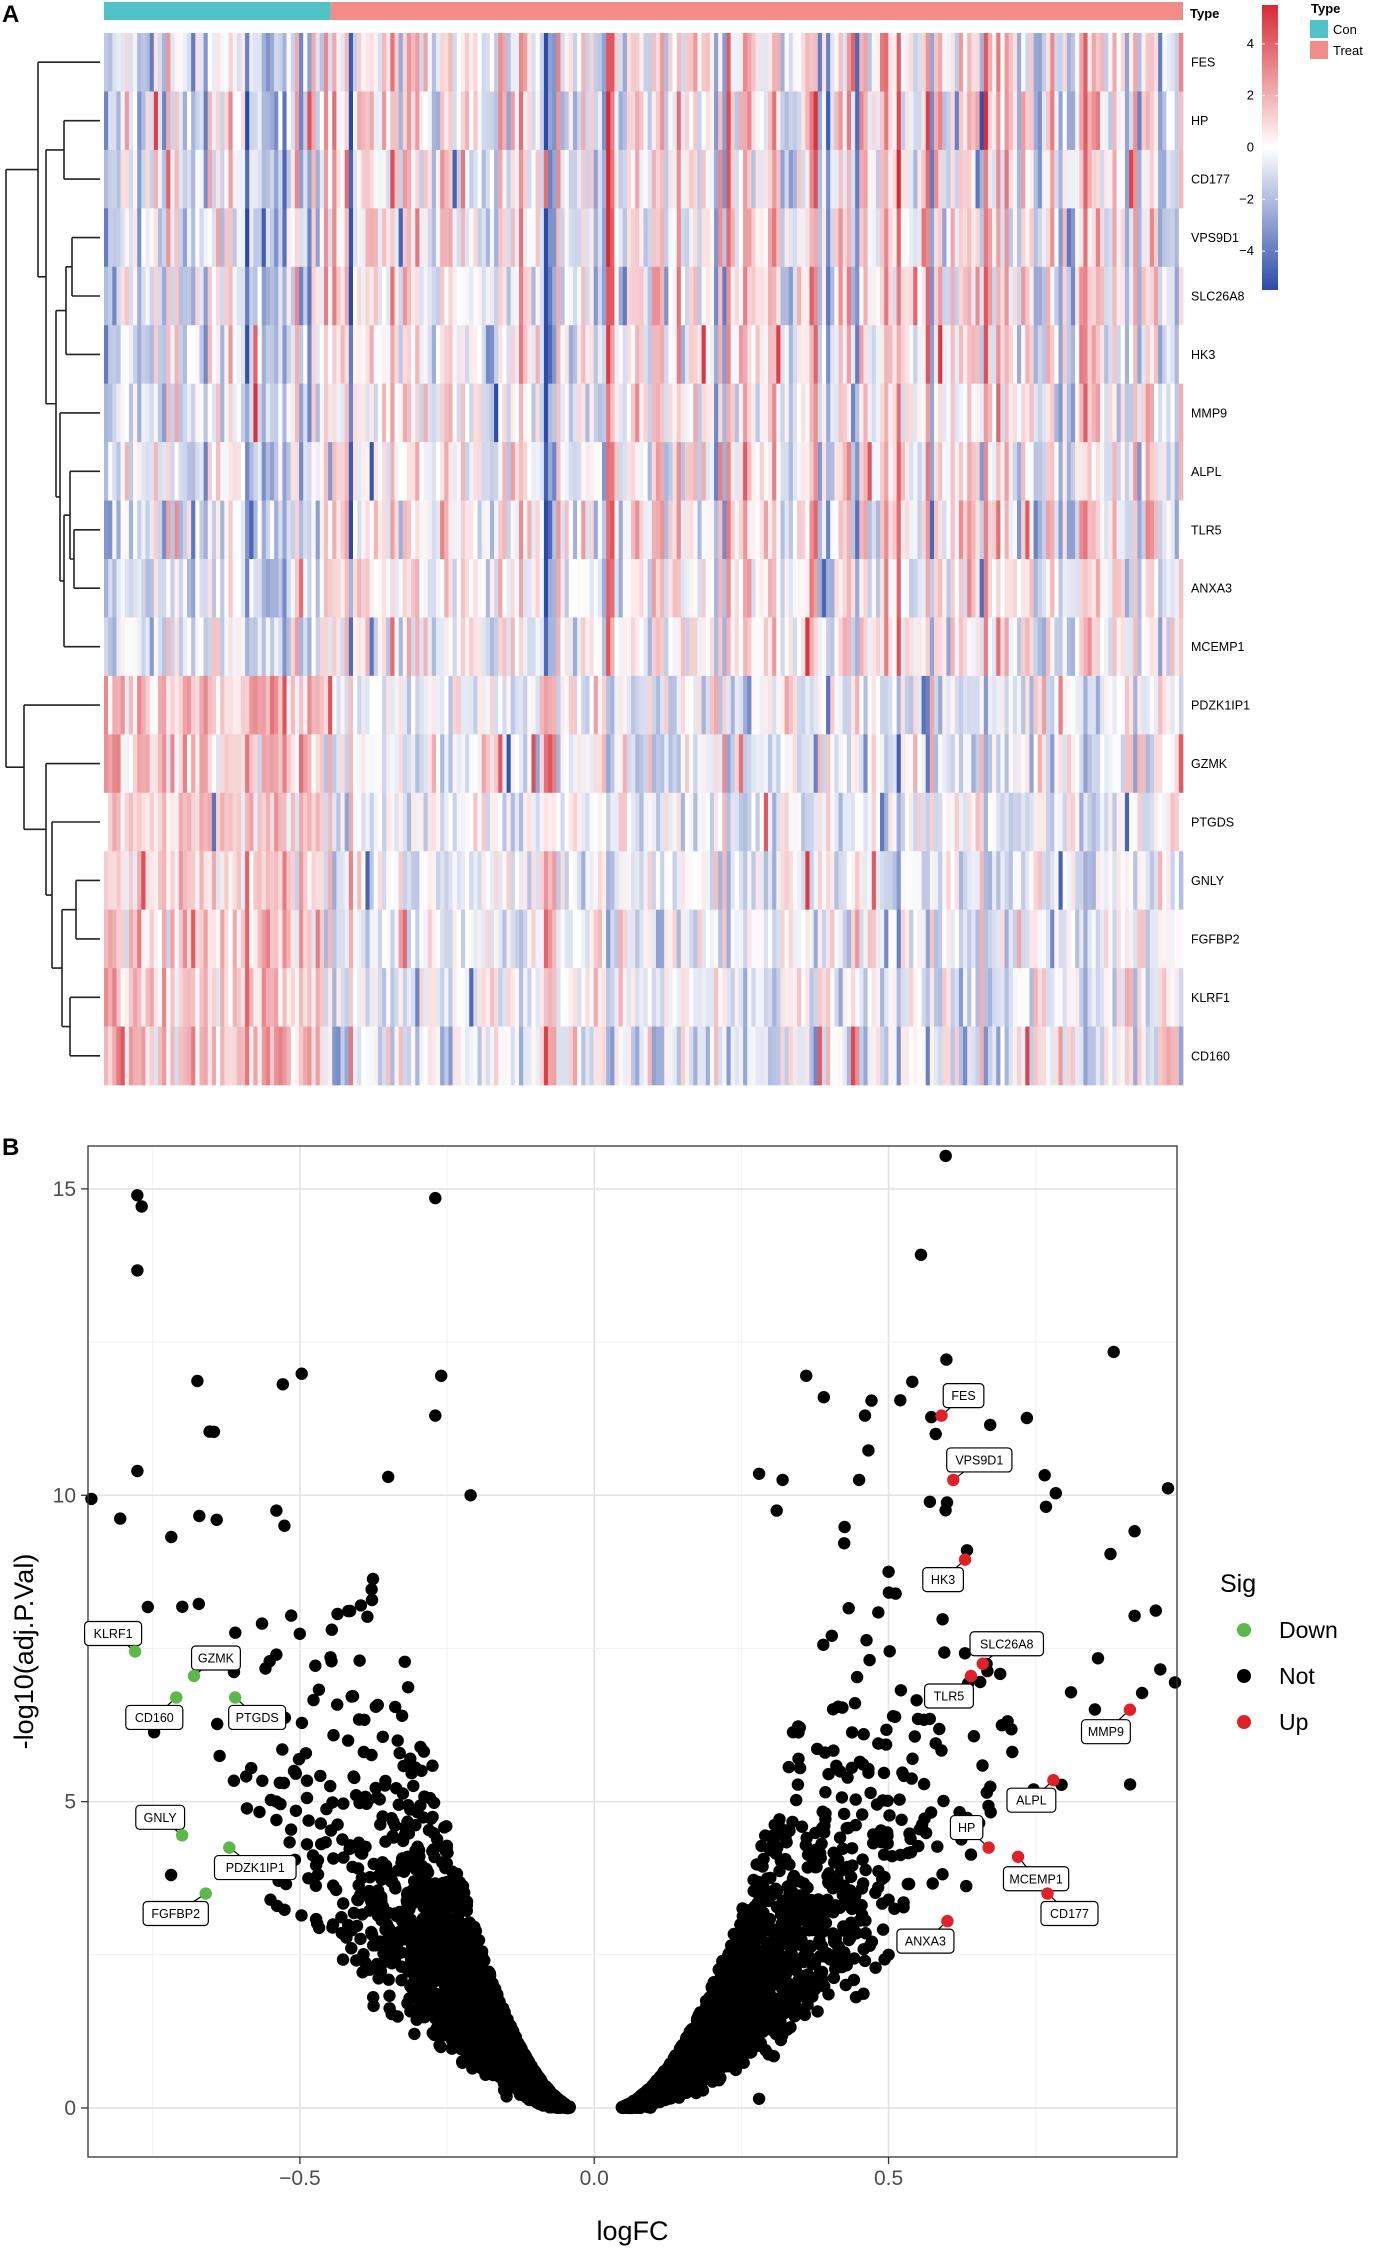  What do you see at coordinates (10, 1147) in the screenshot?
I see `panel-b-letter: B` at bounding box center [10, 1147].